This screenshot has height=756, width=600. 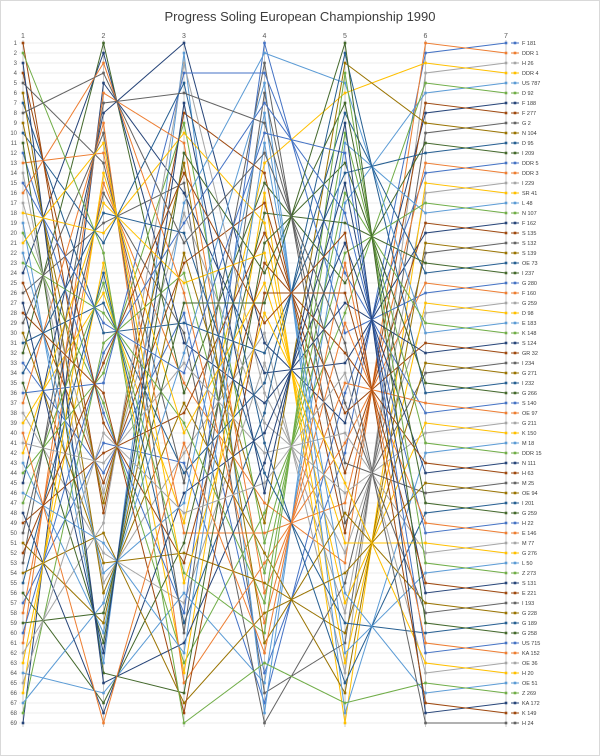 What do you see at coordinates (13, 274) in the screenshot?
I see `rank-axis-label: 24` at bounding box center [13, 274].